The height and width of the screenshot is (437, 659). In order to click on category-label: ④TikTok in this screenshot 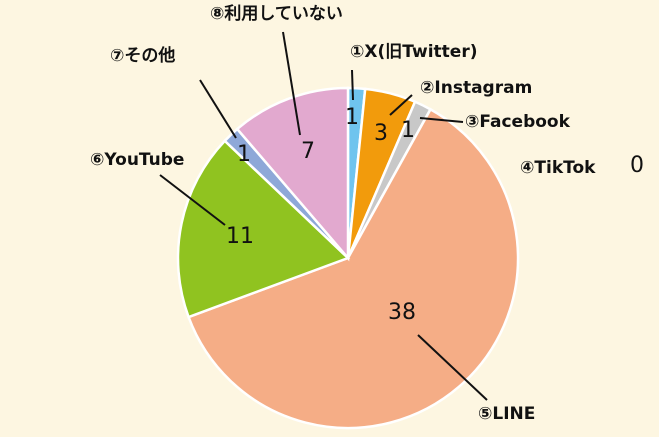, I will do `click(558, 168)`.